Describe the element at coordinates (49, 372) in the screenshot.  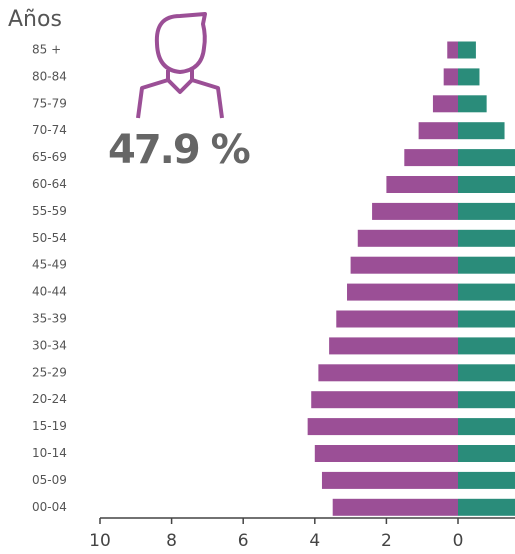
I see `y-tick-label: 25-29` at that location.